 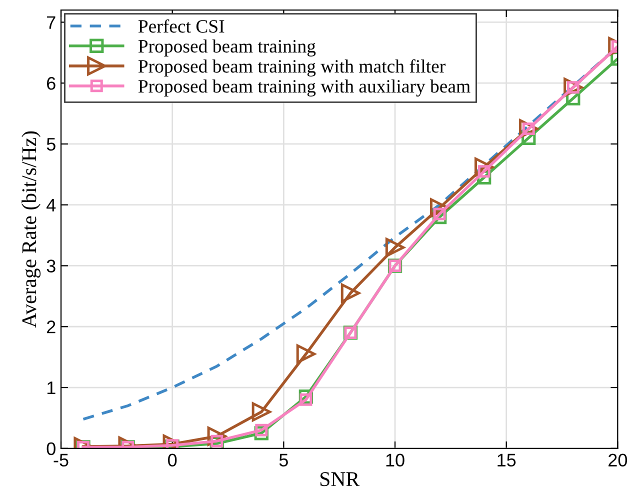 I want to click on y-axis-title: Average Rate (bit/s/Hz), so click(x=31, y=229).